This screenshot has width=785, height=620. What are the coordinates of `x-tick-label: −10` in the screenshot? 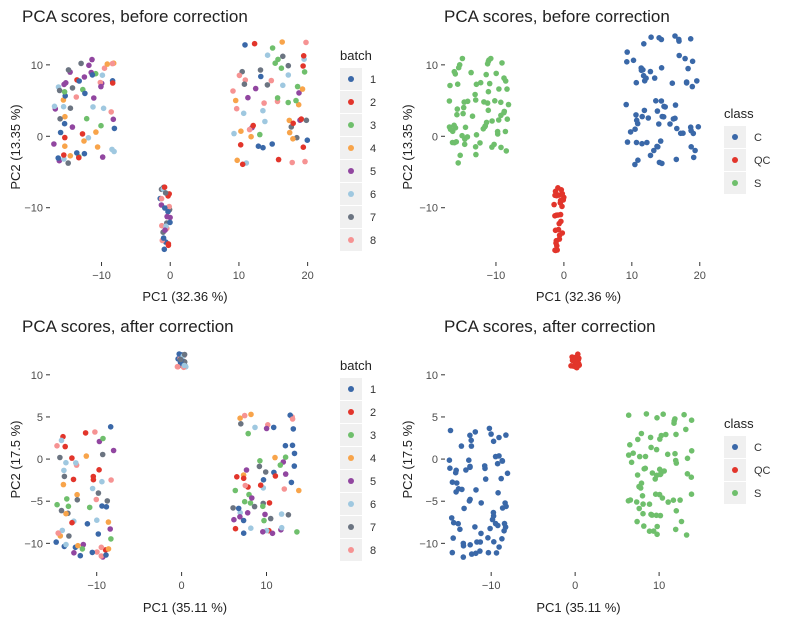 It's located at (491, 586).